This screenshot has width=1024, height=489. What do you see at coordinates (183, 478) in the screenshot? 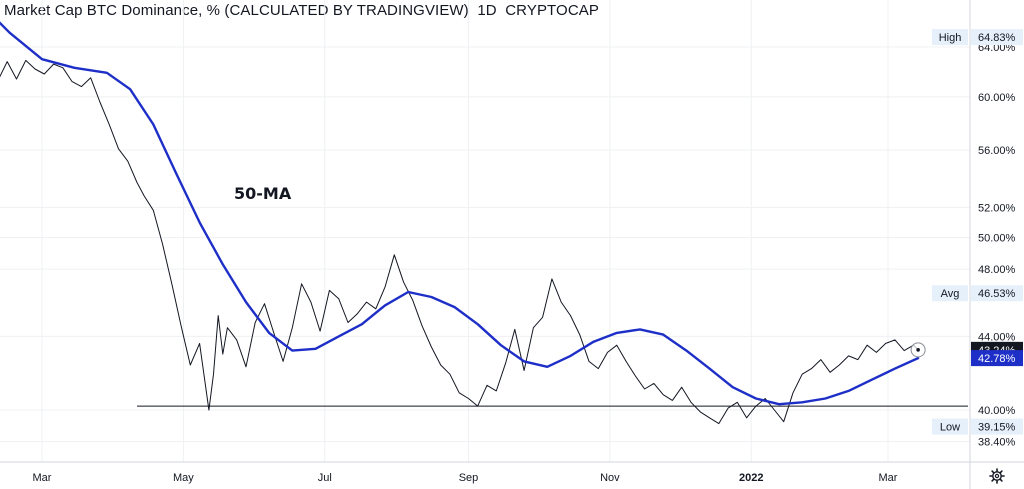
I see `x-tick-label: May` at bounding box center [183, 478].